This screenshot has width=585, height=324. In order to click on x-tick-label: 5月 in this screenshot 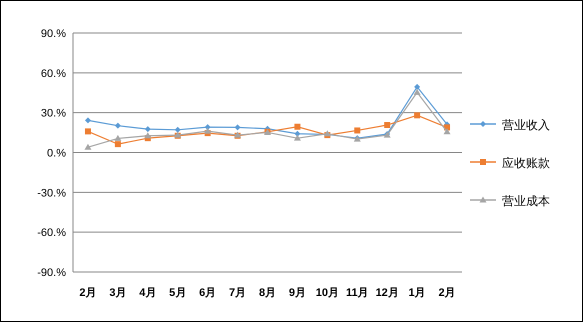, I will do `click(177, 293)`.